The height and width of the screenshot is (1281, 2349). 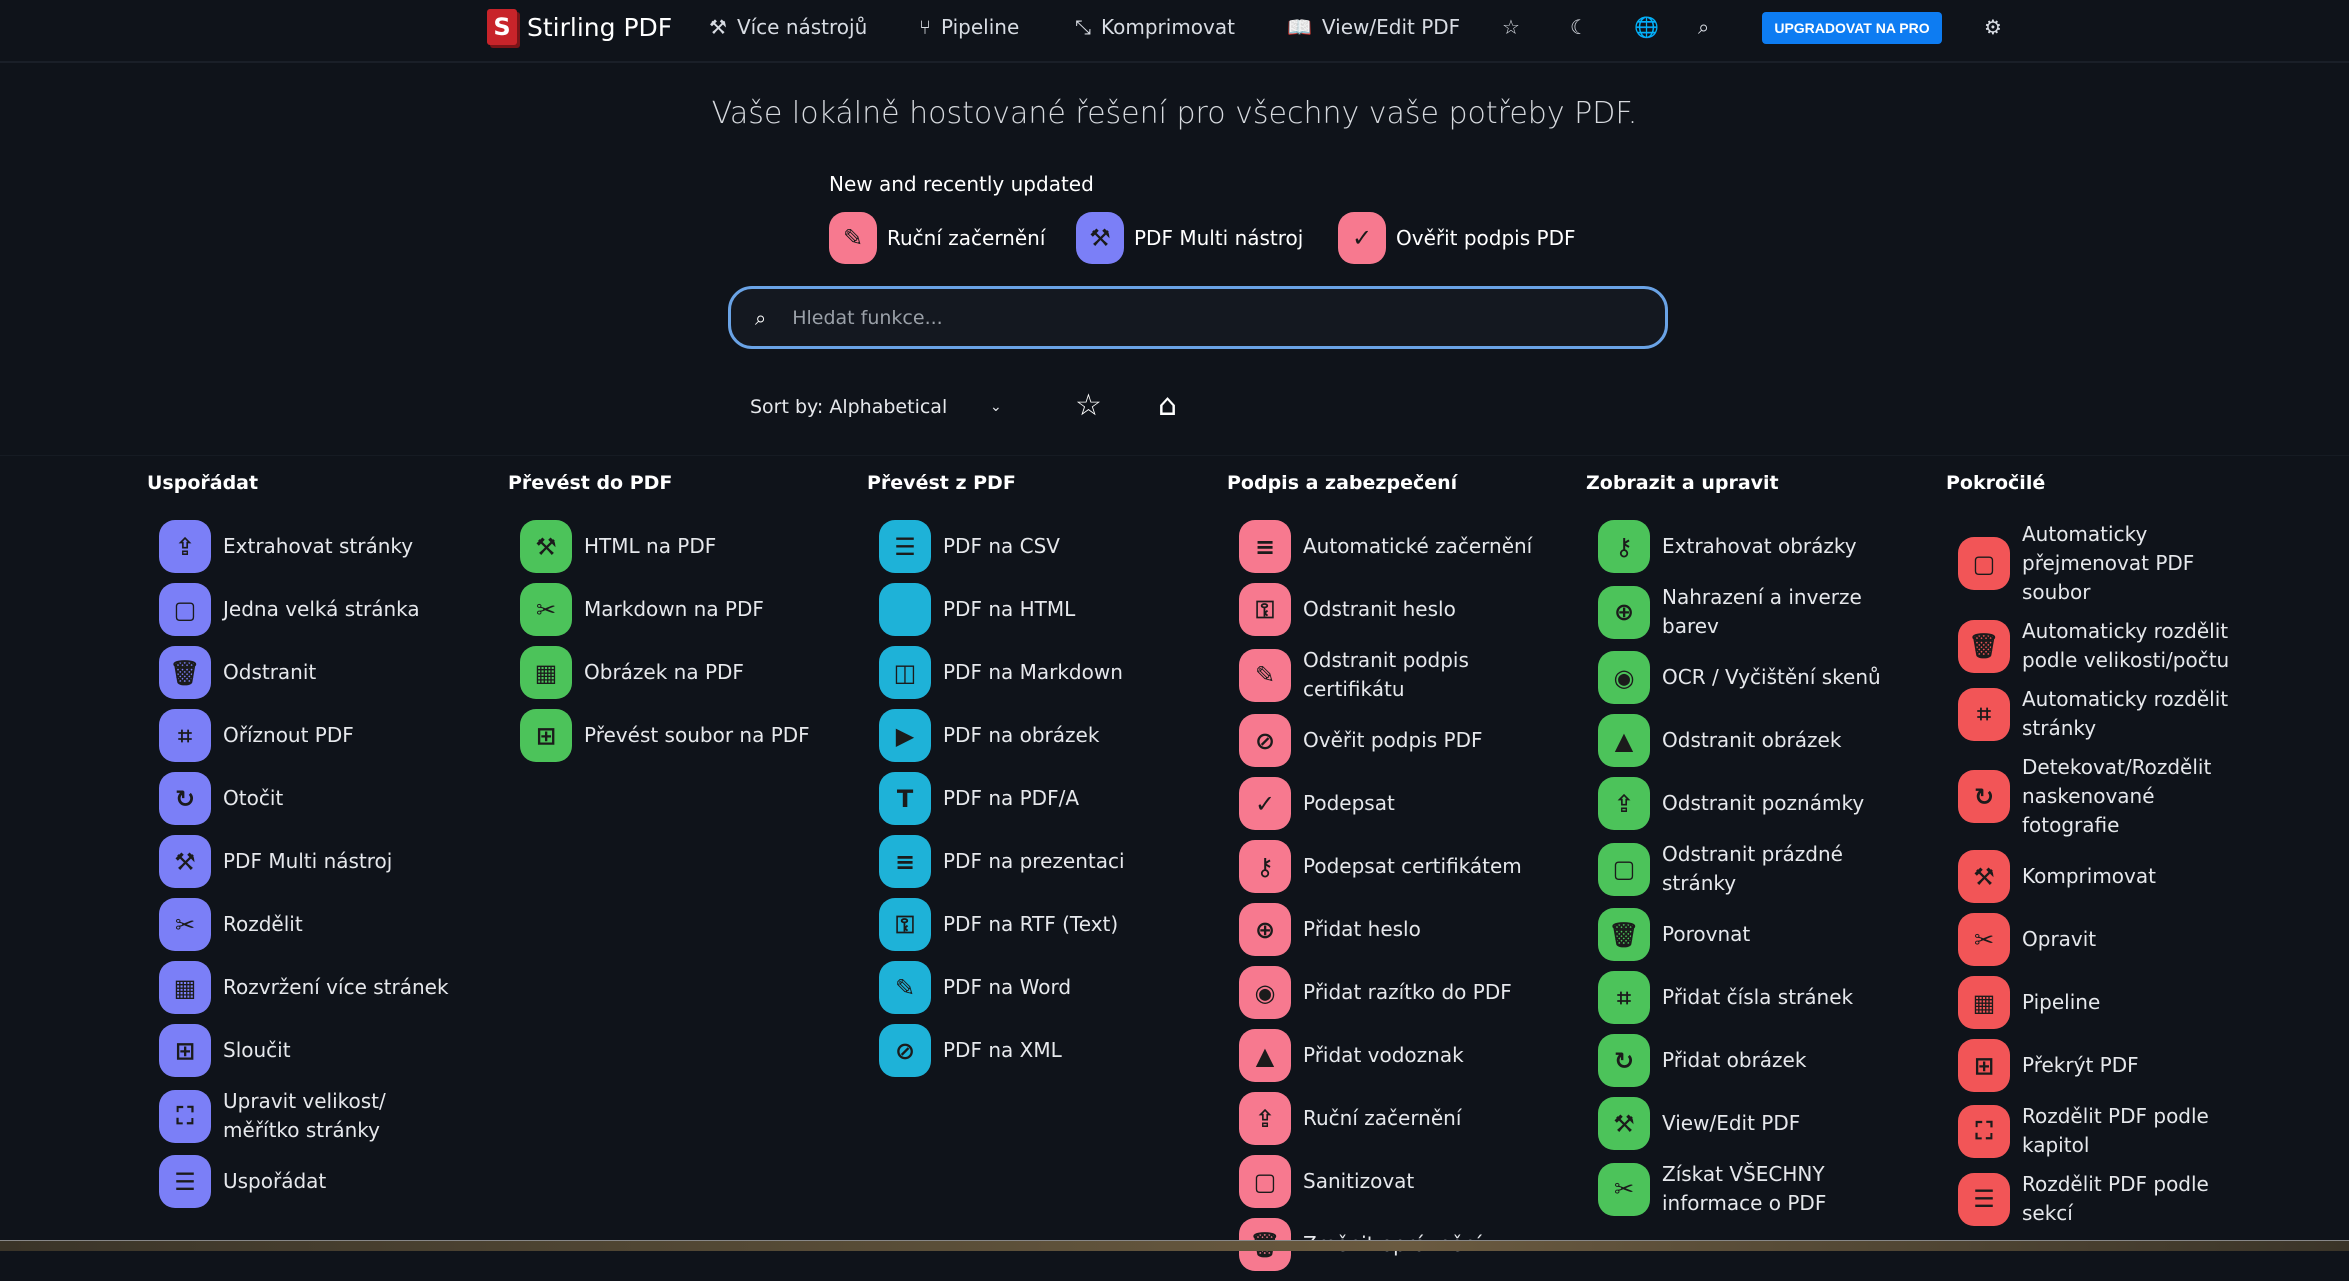 I want to click on nav-view-edit: 📖 View/Edit PDF, so click(x=1373, y=27).